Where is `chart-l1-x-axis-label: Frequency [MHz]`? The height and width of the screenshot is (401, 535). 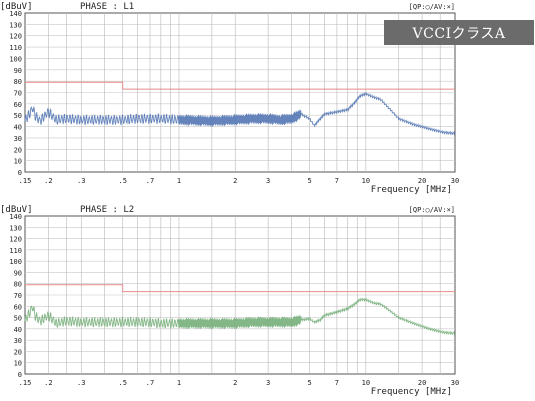
chart-l1-x-axis-label: Frequency [MHz] is located at coordinates (411, 190).